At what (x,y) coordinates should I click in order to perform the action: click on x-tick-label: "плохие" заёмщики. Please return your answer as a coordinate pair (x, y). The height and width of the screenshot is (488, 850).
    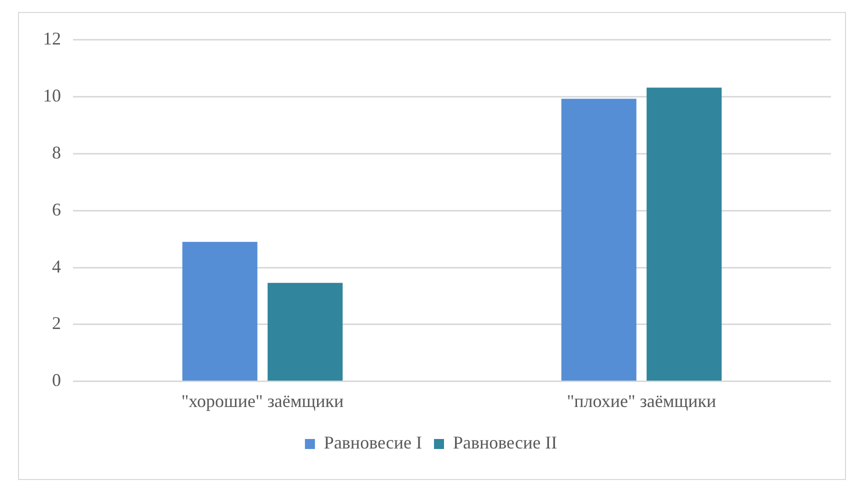
    Looking at the image, I should click on (641, 400).